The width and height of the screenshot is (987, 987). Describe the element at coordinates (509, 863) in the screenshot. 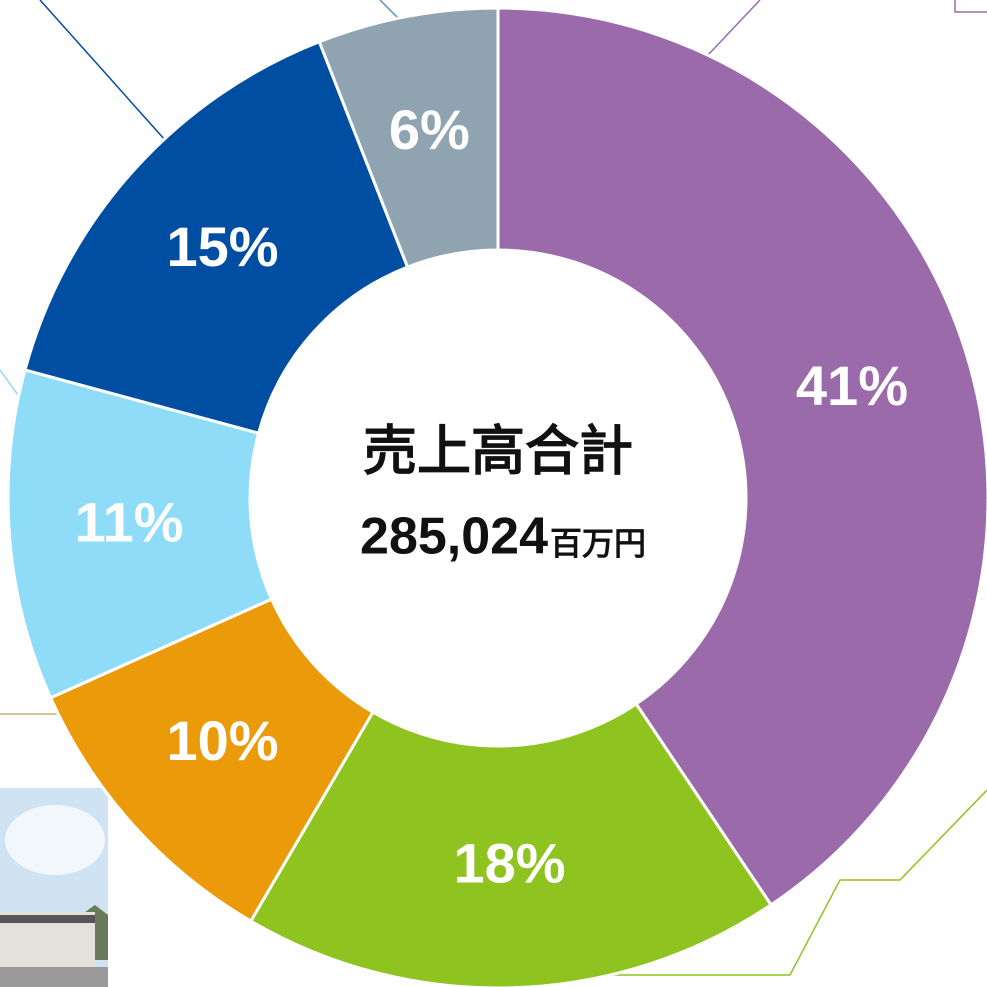

I see `slice-label: 18%` at that location.